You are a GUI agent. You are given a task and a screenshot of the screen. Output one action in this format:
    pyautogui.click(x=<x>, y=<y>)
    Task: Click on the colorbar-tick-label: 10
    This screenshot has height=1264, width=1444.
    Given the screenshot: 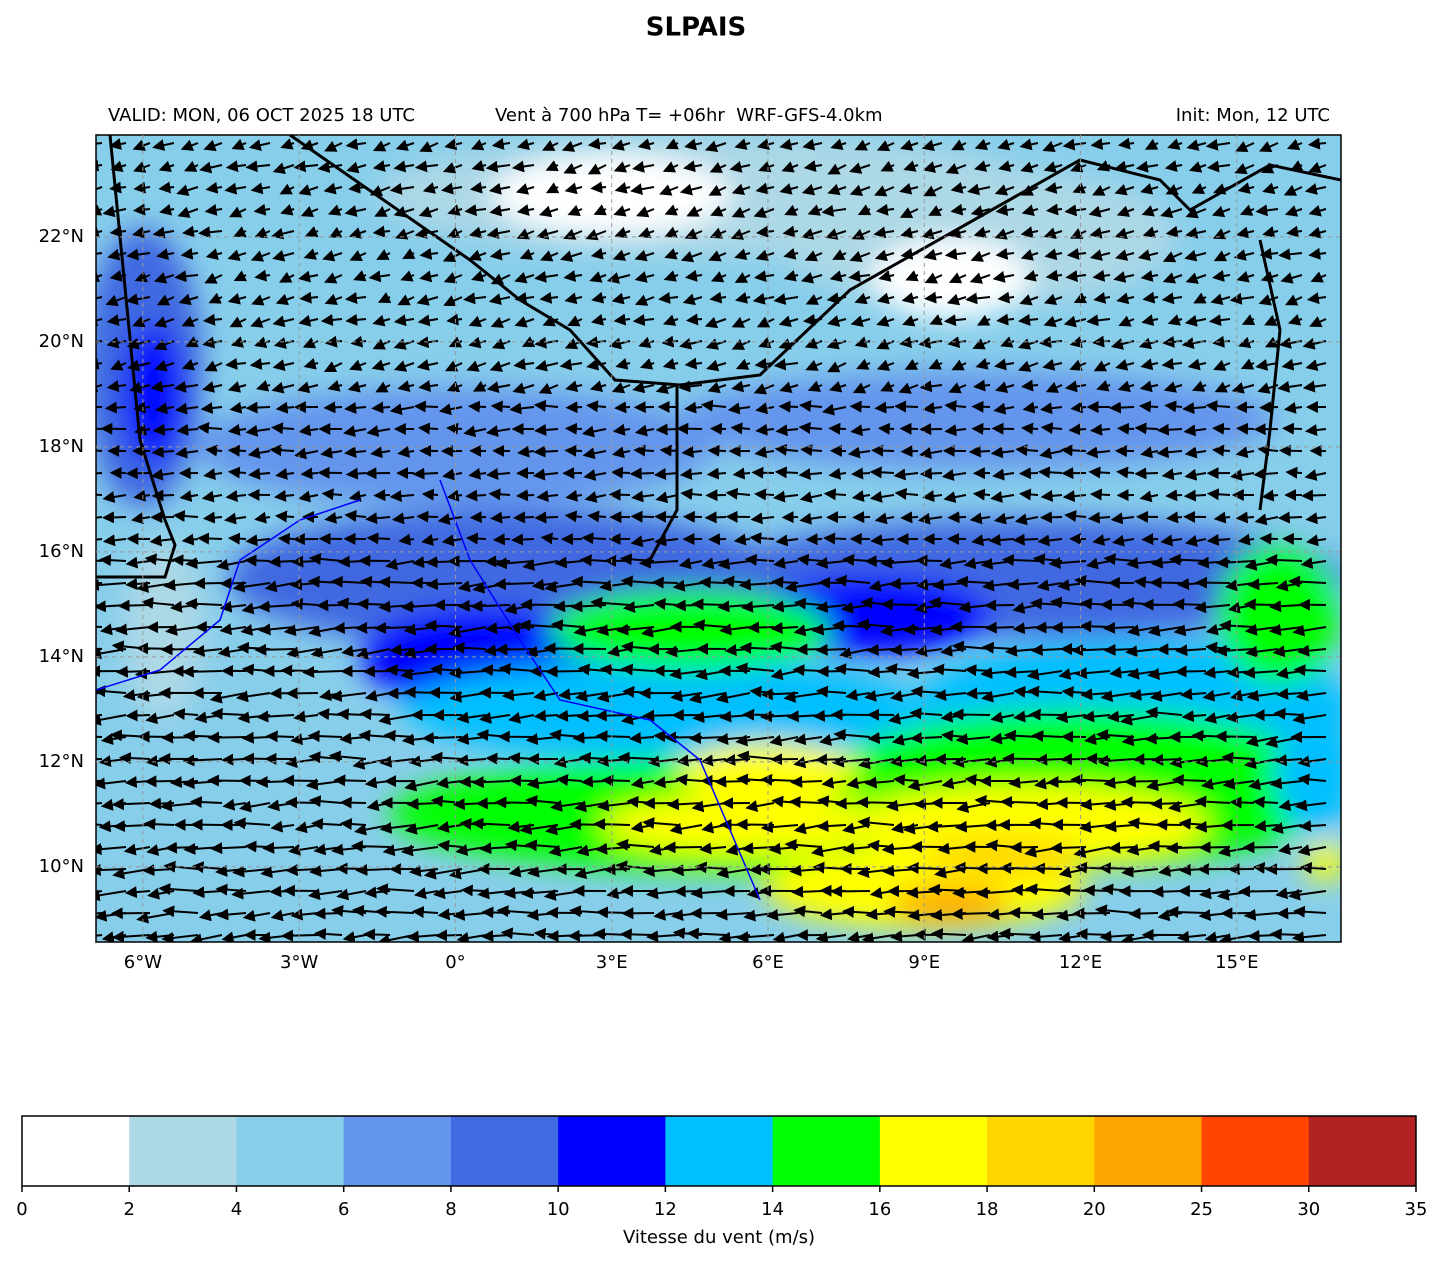 What is the action you would take?
    pyautogui.click(x=558, y=1209)
    